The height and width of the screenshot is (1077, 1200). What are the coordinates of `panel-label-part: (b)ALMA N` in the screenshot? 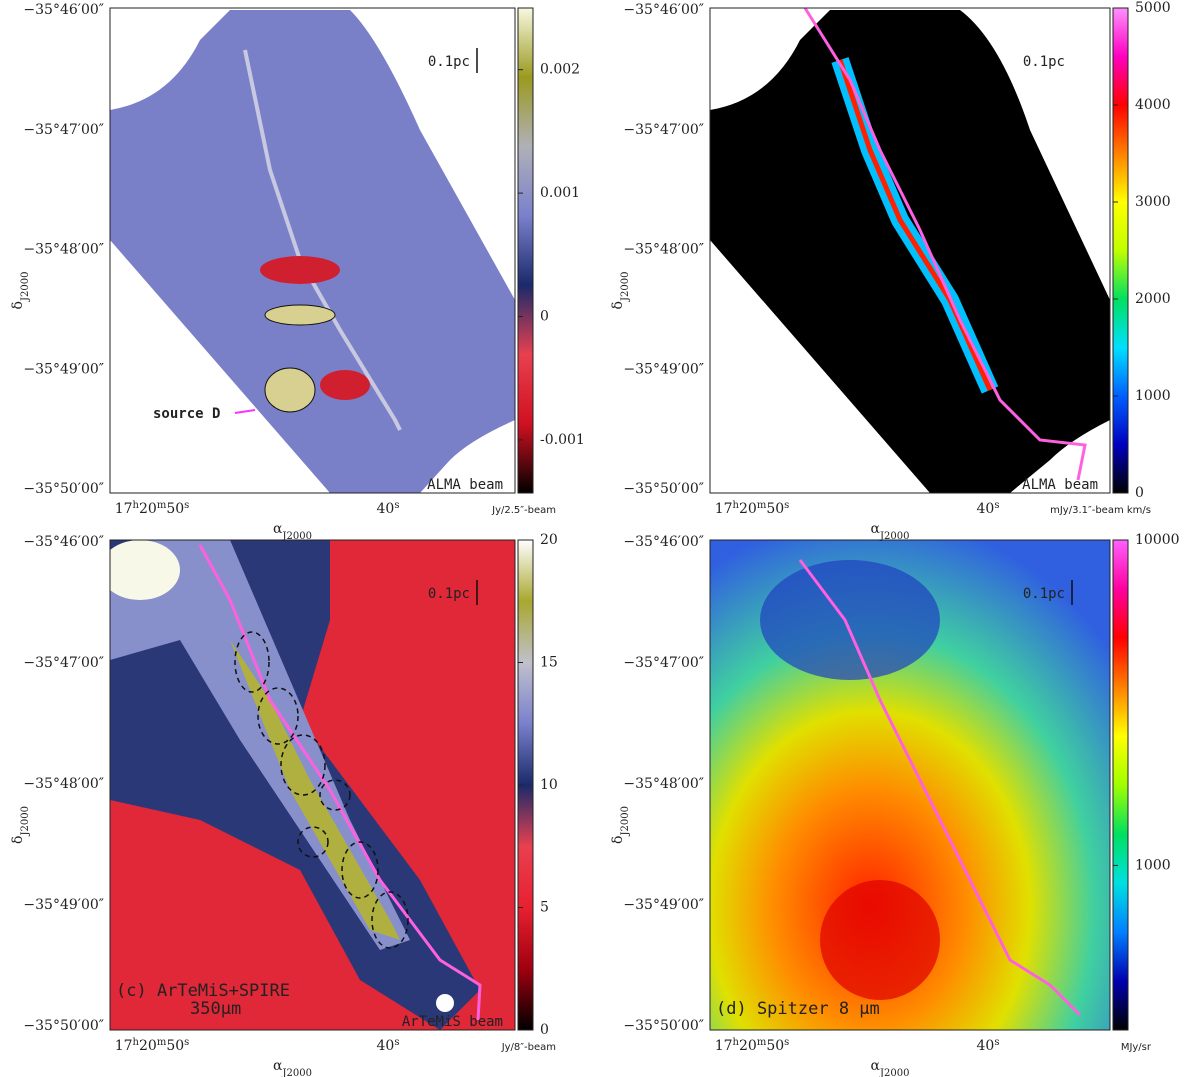 It's located at (762, 472).